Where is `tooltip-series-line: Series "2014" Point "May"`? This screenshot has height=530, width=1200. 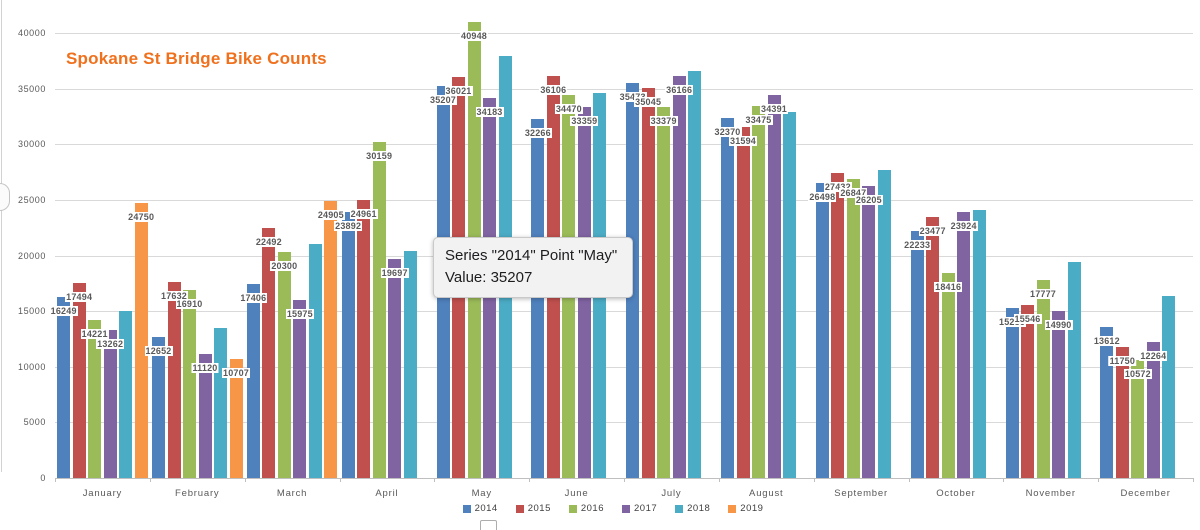
tooltip-series-line: Series "2014" Point "May" is located at coordinates (531, 255).